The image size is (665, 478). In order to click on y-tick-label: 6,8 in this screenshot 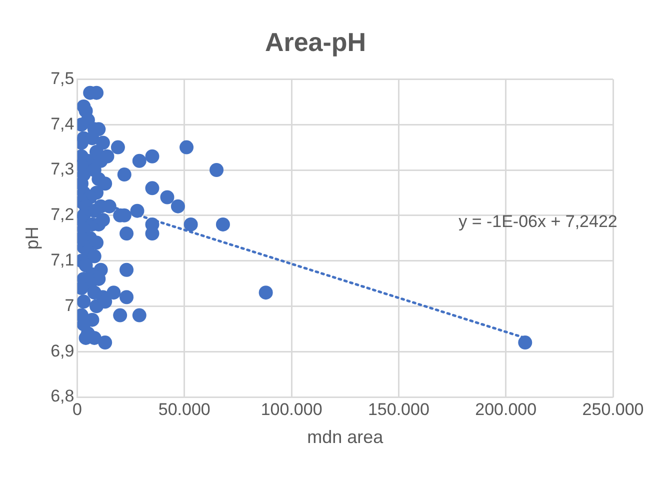, I will do `click(62, 396)`.